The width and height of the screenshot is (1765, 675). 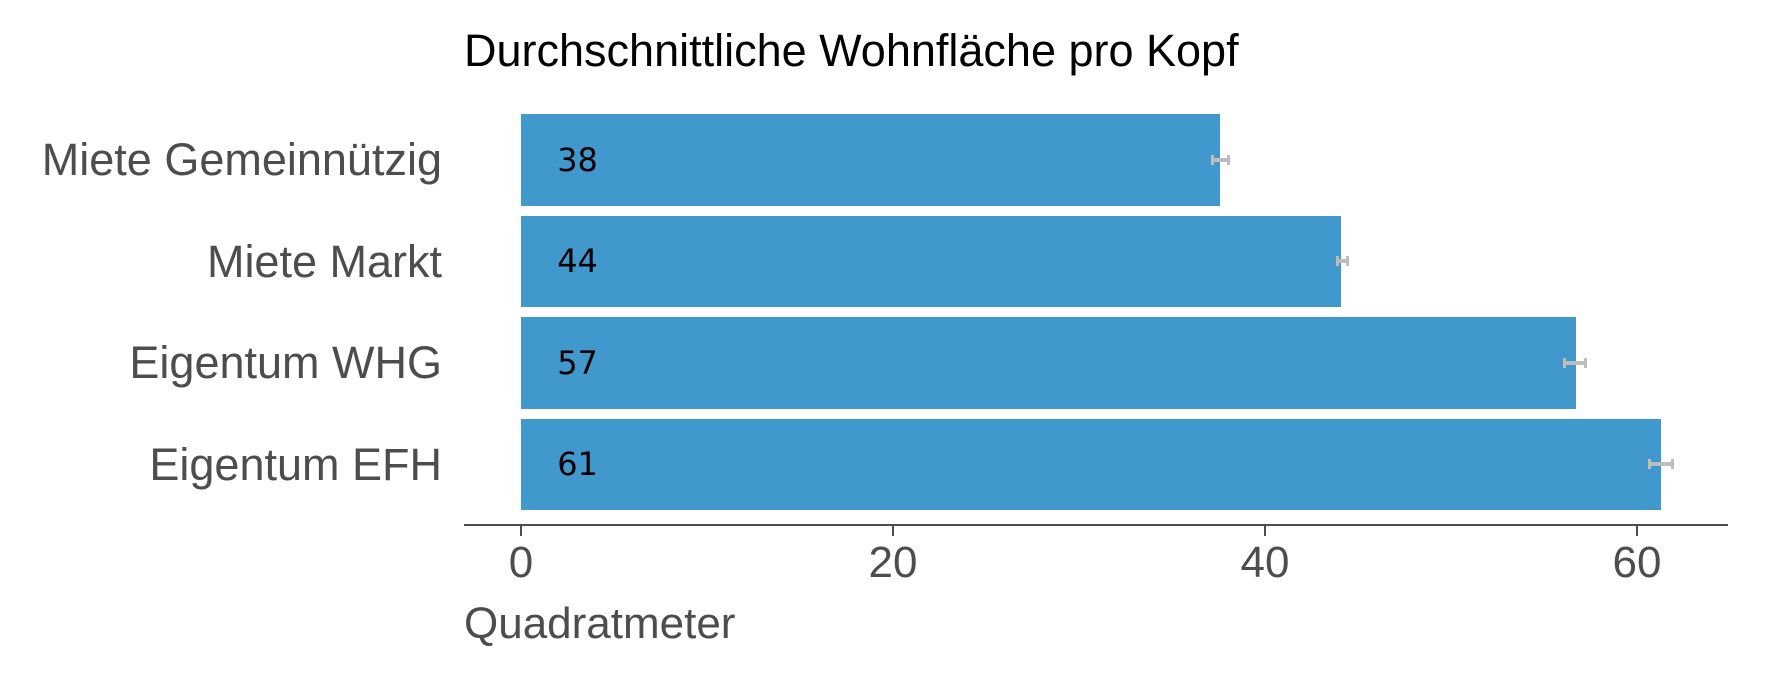 What do you see at coordinates (851, 50) in the screenshot?
I see `chart-title: Durchschnittliche Wohnfläche pro Kopf` at bounding box center [851, 50].